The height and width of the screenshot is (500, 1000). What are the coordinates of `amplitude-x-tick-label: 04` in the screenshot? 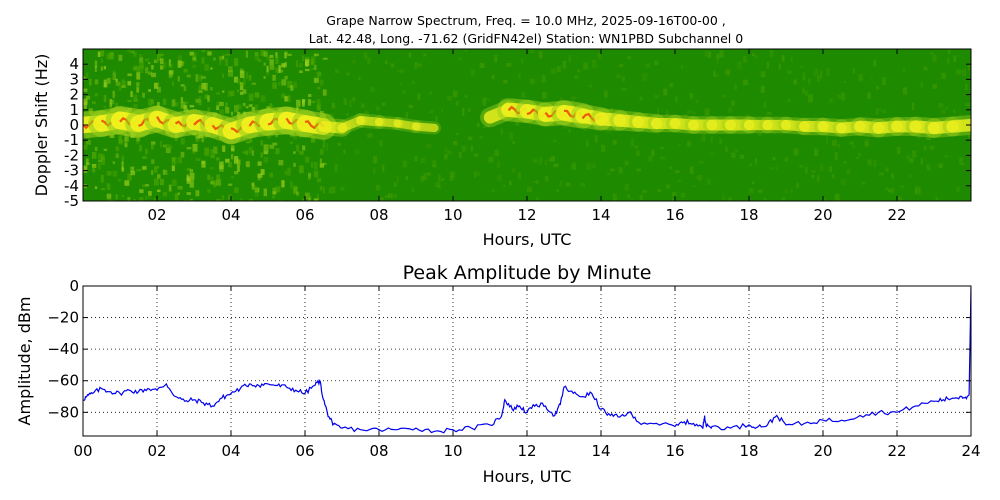 It's located at (230, 451).